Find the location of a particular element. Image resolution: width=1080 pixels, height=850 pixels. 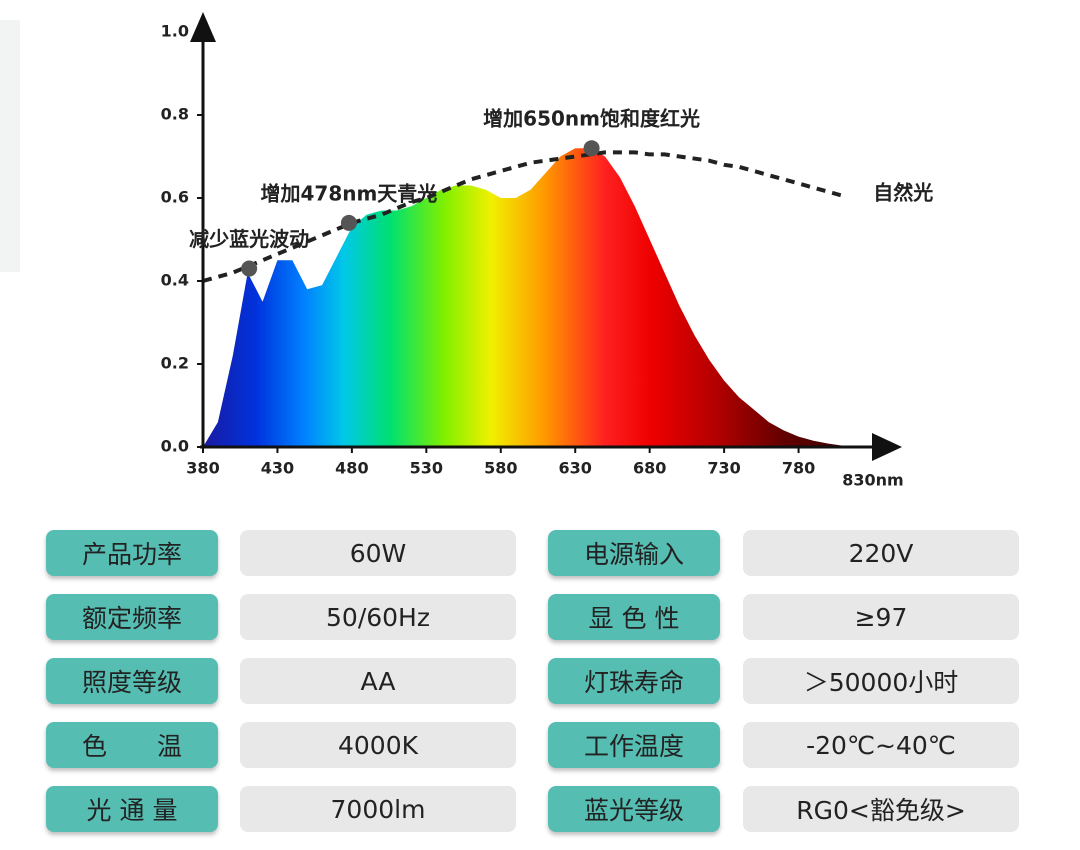

x-arrow is located at coordinates (887, 447).